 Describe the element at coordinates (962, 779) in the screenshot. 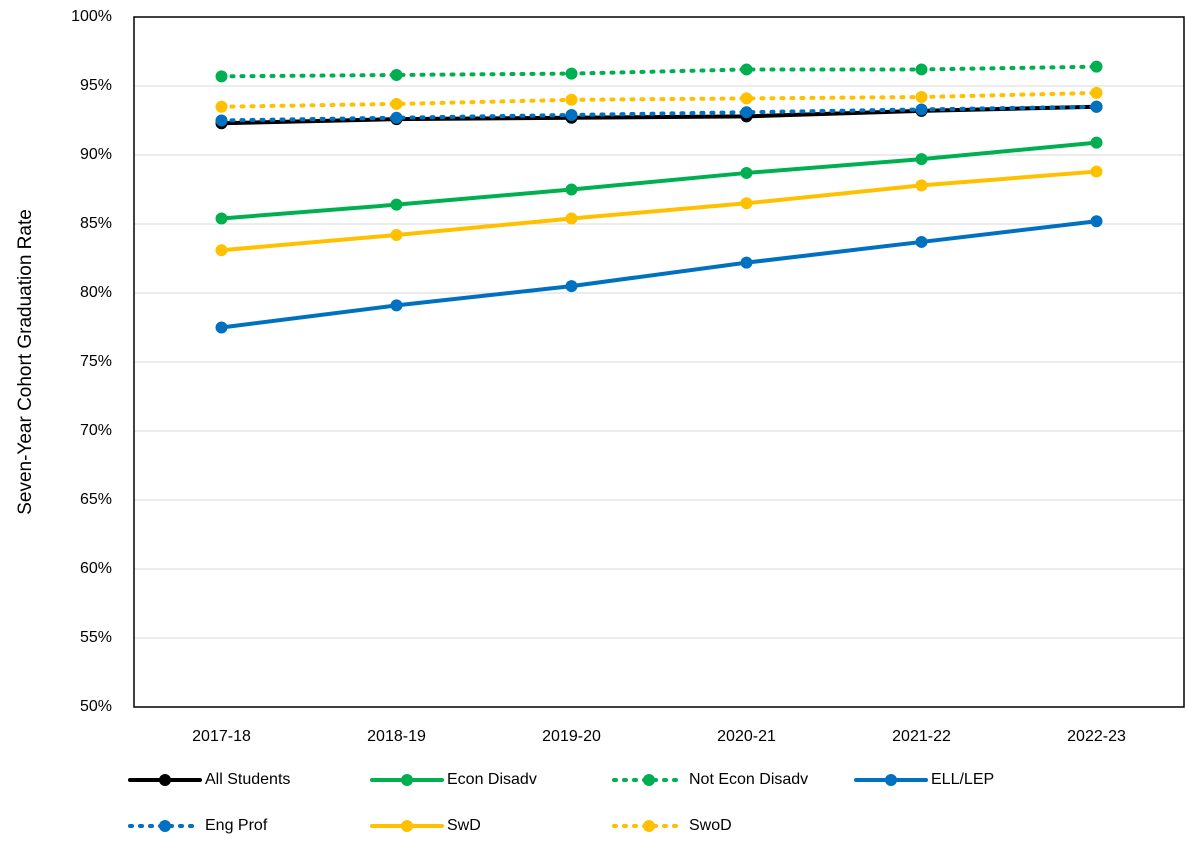

I see `legend-label: ELL/LEP` at that location.